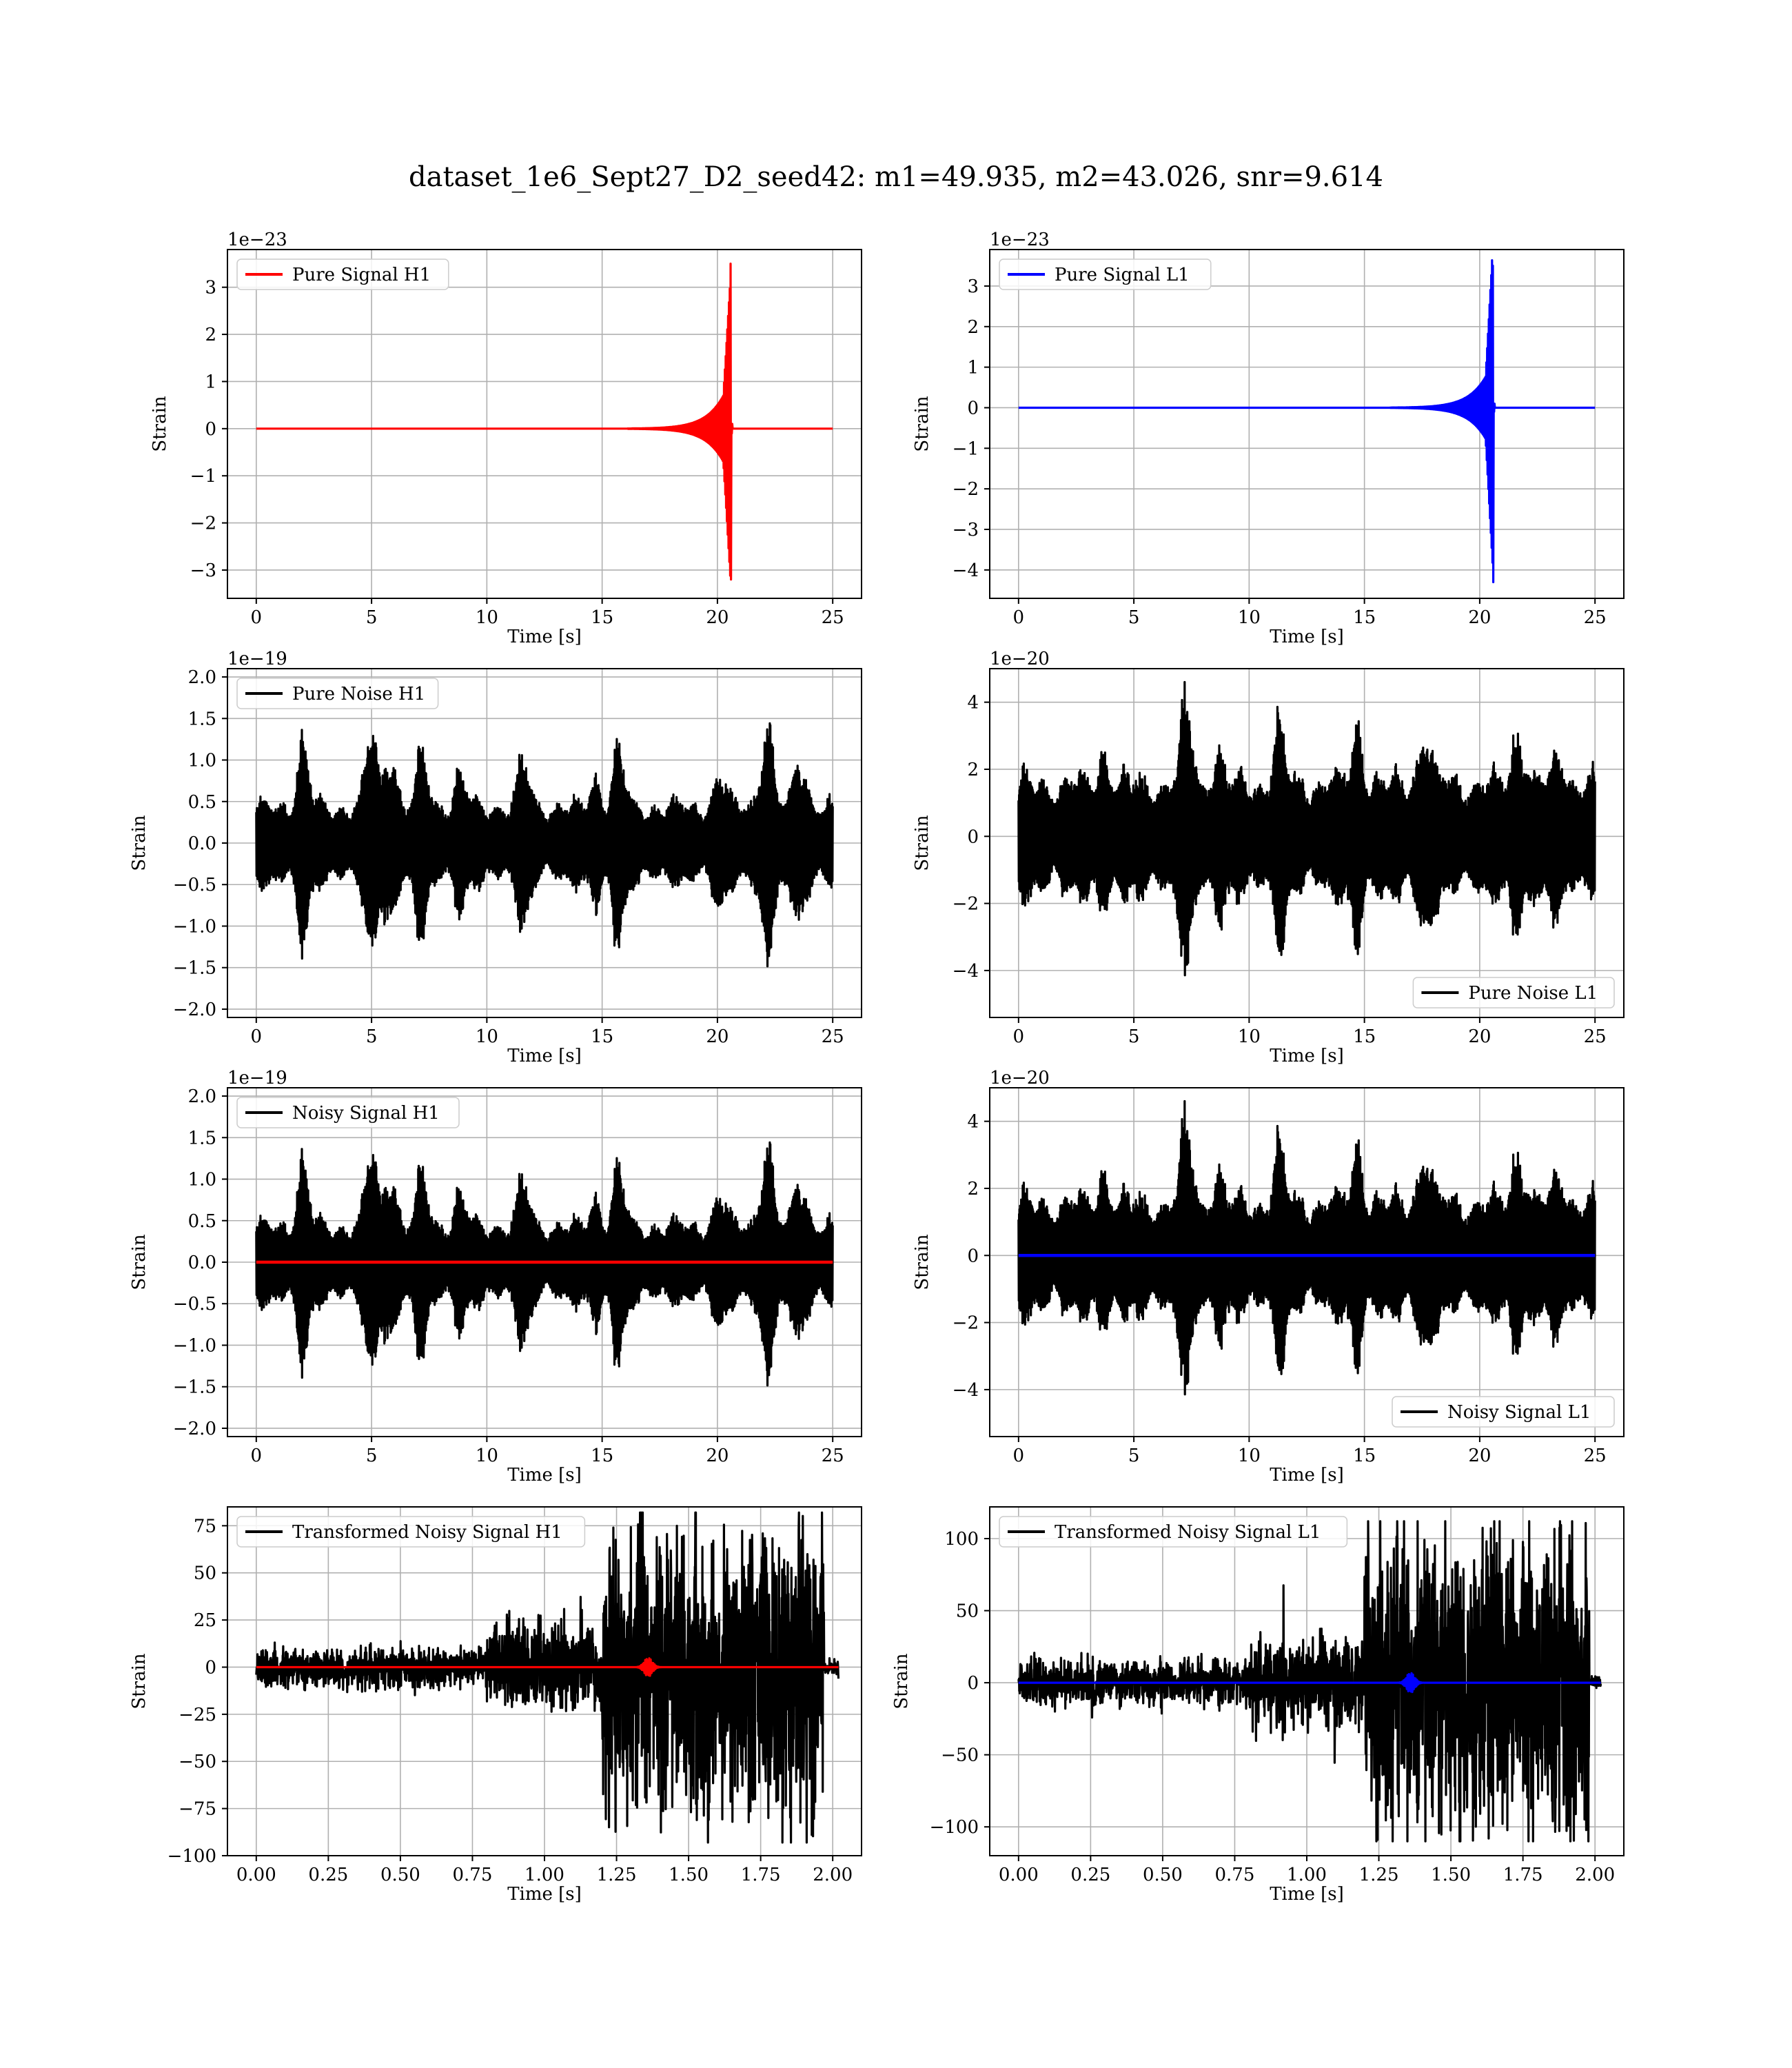 This screenshot has height=2068, width=1792. Describe the element at coordinates (194, 926) in the screenshot. I see `y-tick-label: −1.0` at that location.